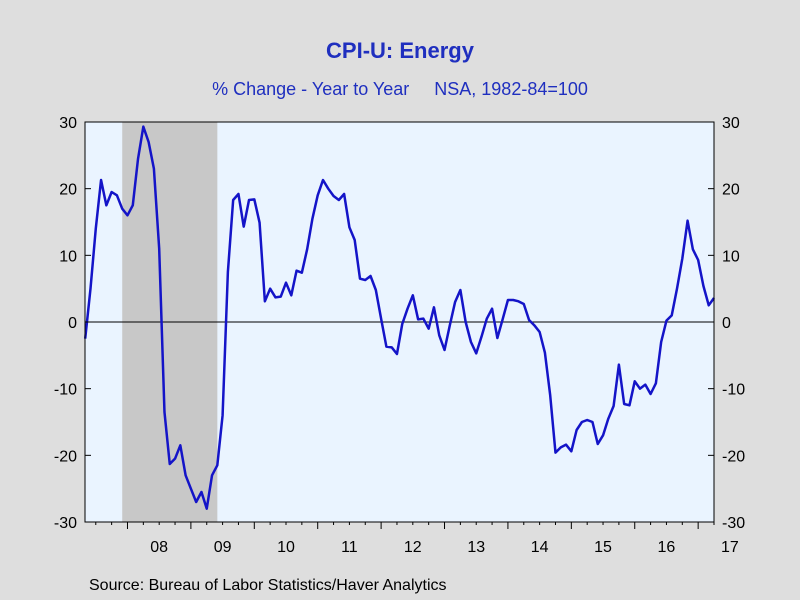 The height and width of the screenshot is (600, 800). I want to click on y-tick-label-right: -30, so click(733, 523).